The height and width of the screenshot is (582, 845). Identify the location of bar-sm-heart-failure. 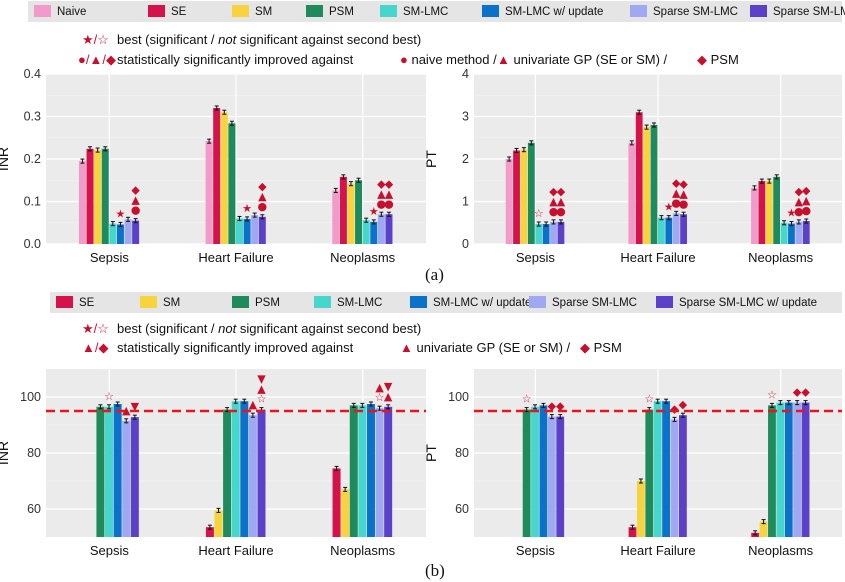
(218, 523).